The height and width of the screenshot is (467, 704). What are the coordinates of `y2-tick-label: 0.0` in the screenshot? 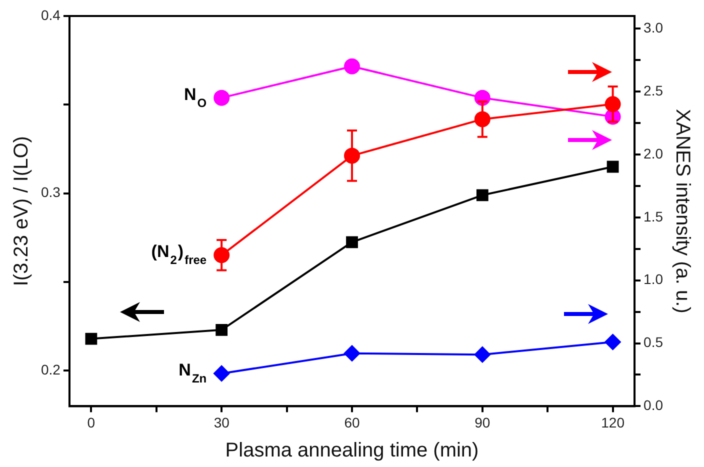 It's located at (654, 405).